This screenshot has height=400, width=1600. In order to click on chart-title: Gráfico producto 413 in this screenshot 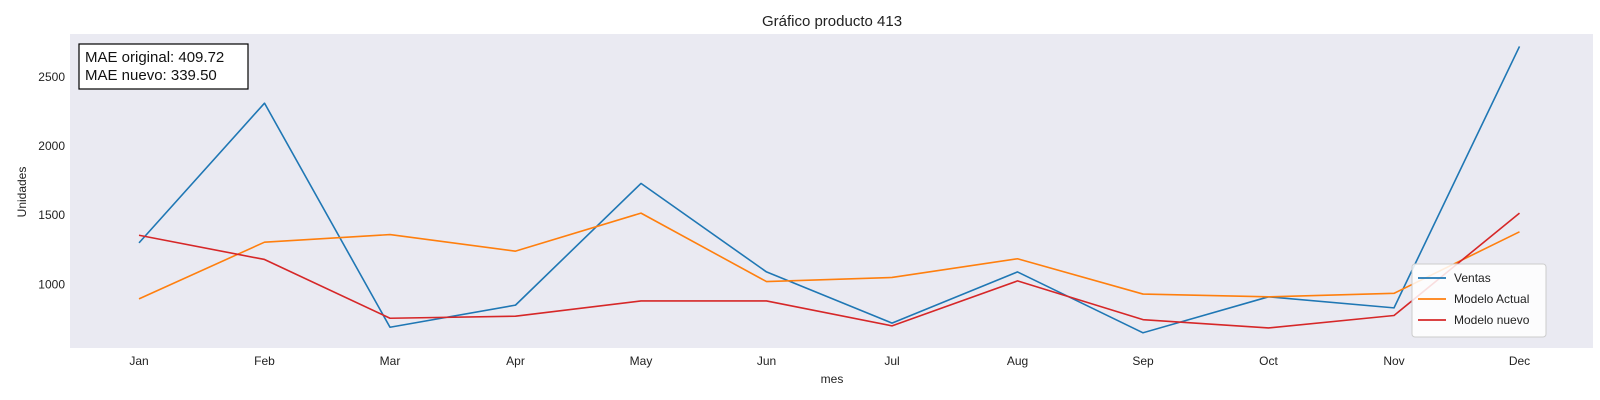, I will do `click(832, 21)`.